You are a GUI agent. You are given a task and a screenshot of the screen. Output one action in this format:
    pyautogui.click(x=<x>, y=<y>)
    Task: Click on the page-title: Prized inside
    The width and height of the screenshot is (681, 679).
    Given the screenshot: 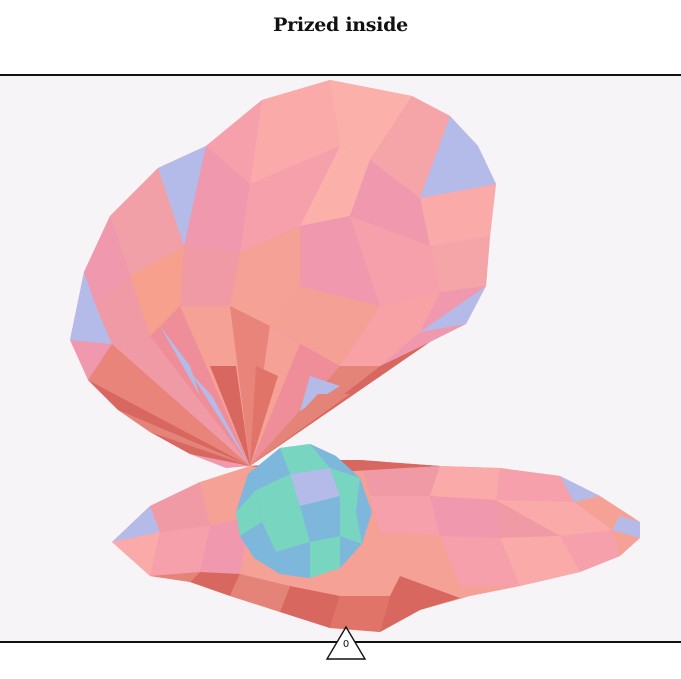 What is the action you would take?
    pyautogui.click(x=340, y=25)
    